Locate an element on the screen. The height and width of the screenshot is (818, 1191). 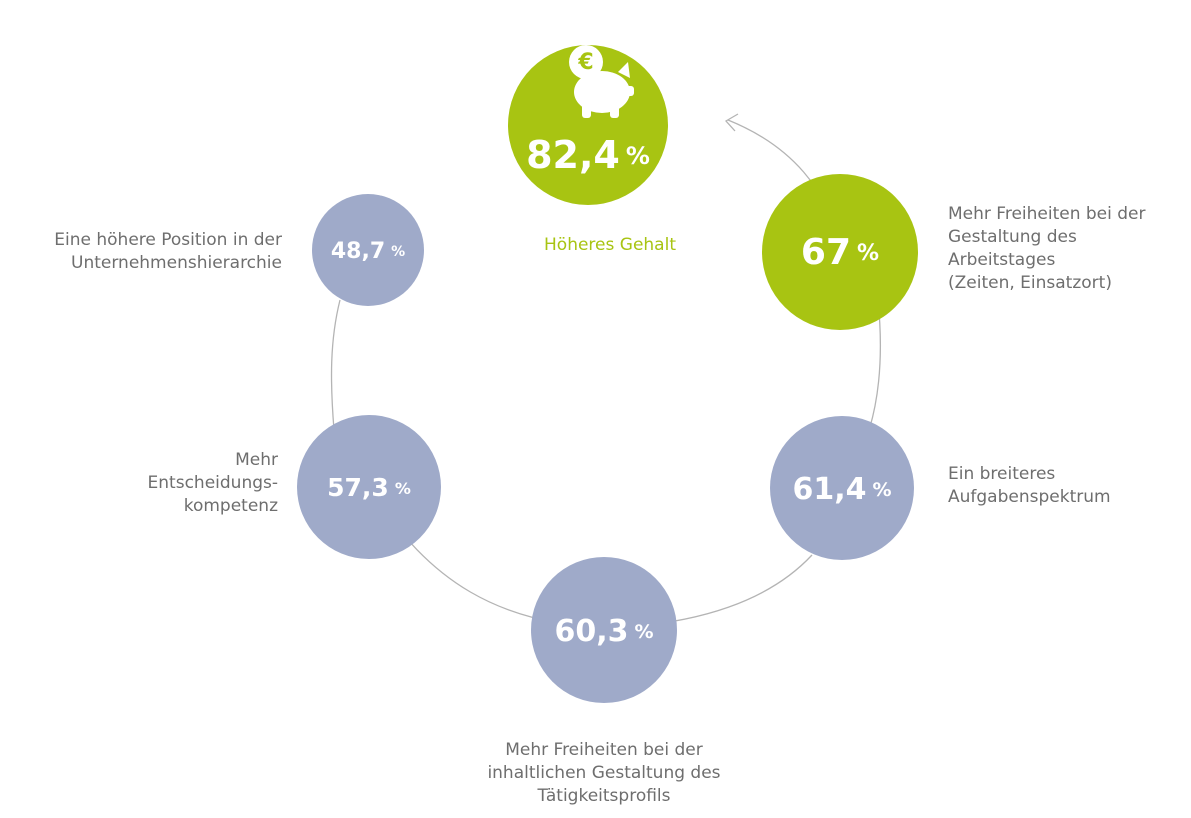
node-value: 48,7% is located at coordinates (368, 251).